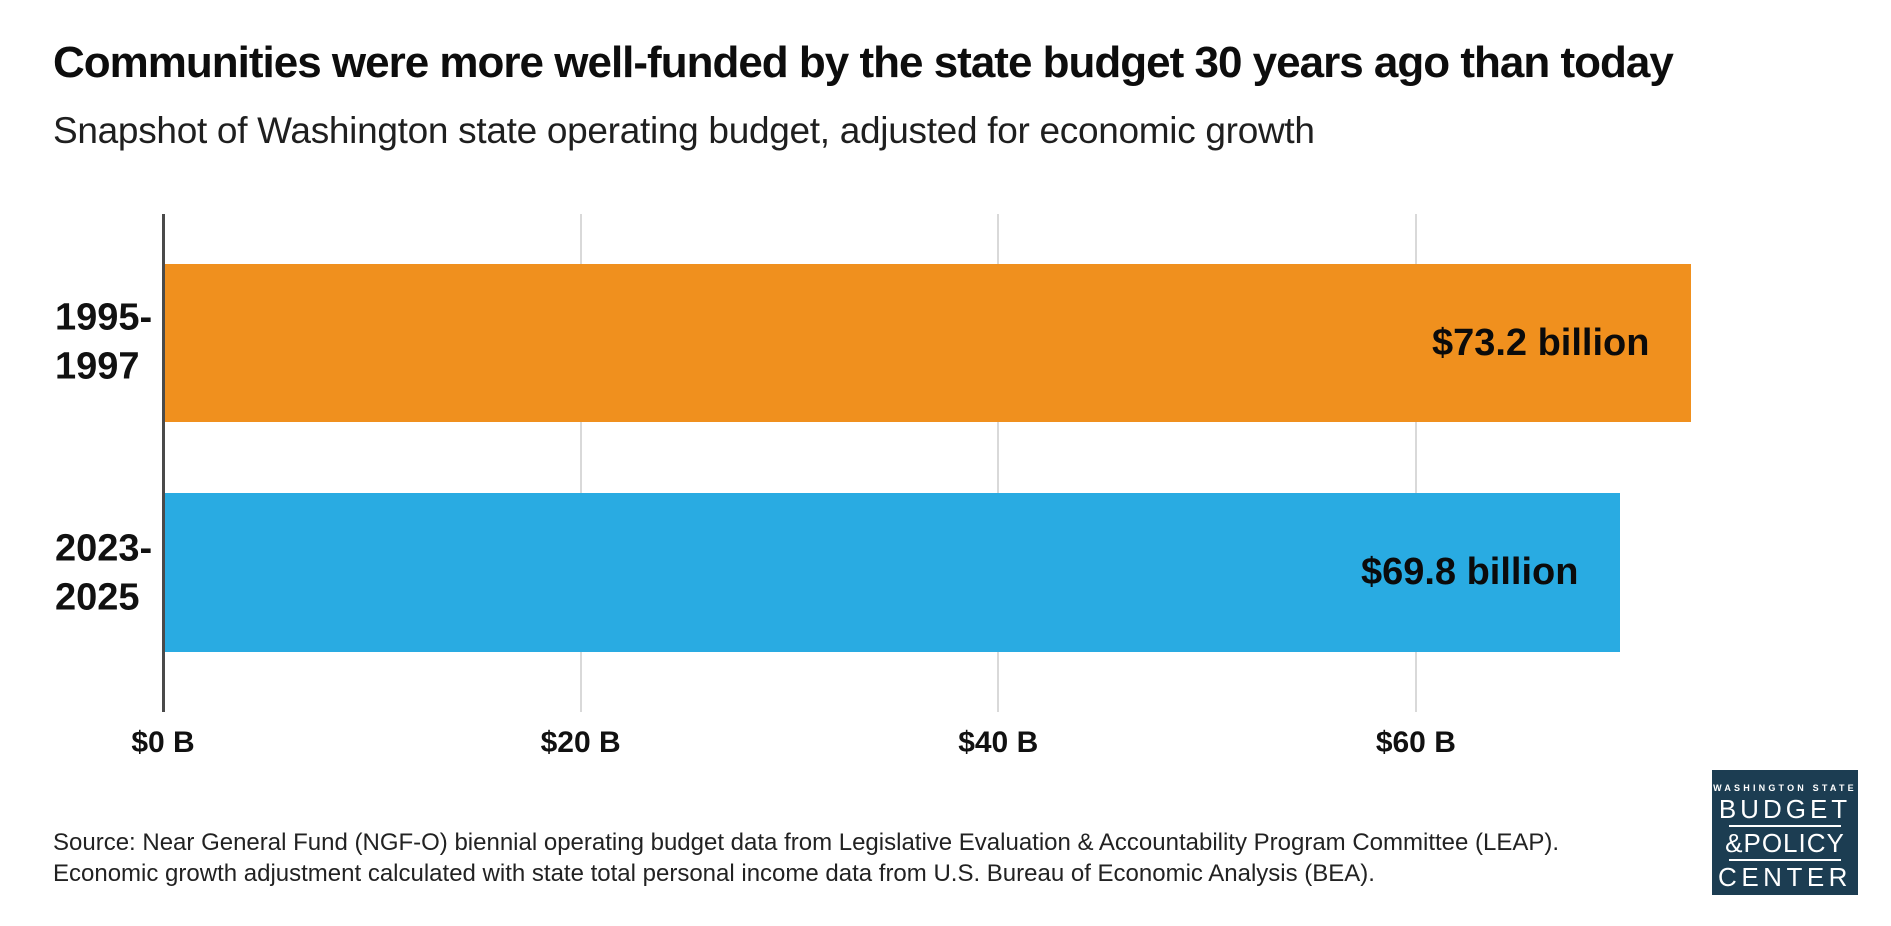 The width and height of the screenshot is (1891, 926). What do you see at coordinates (1540, 342) in the screenshot?
I see `bar-value-label-1995-1997: $73.2 billion` at bounding box center [1540, 342].